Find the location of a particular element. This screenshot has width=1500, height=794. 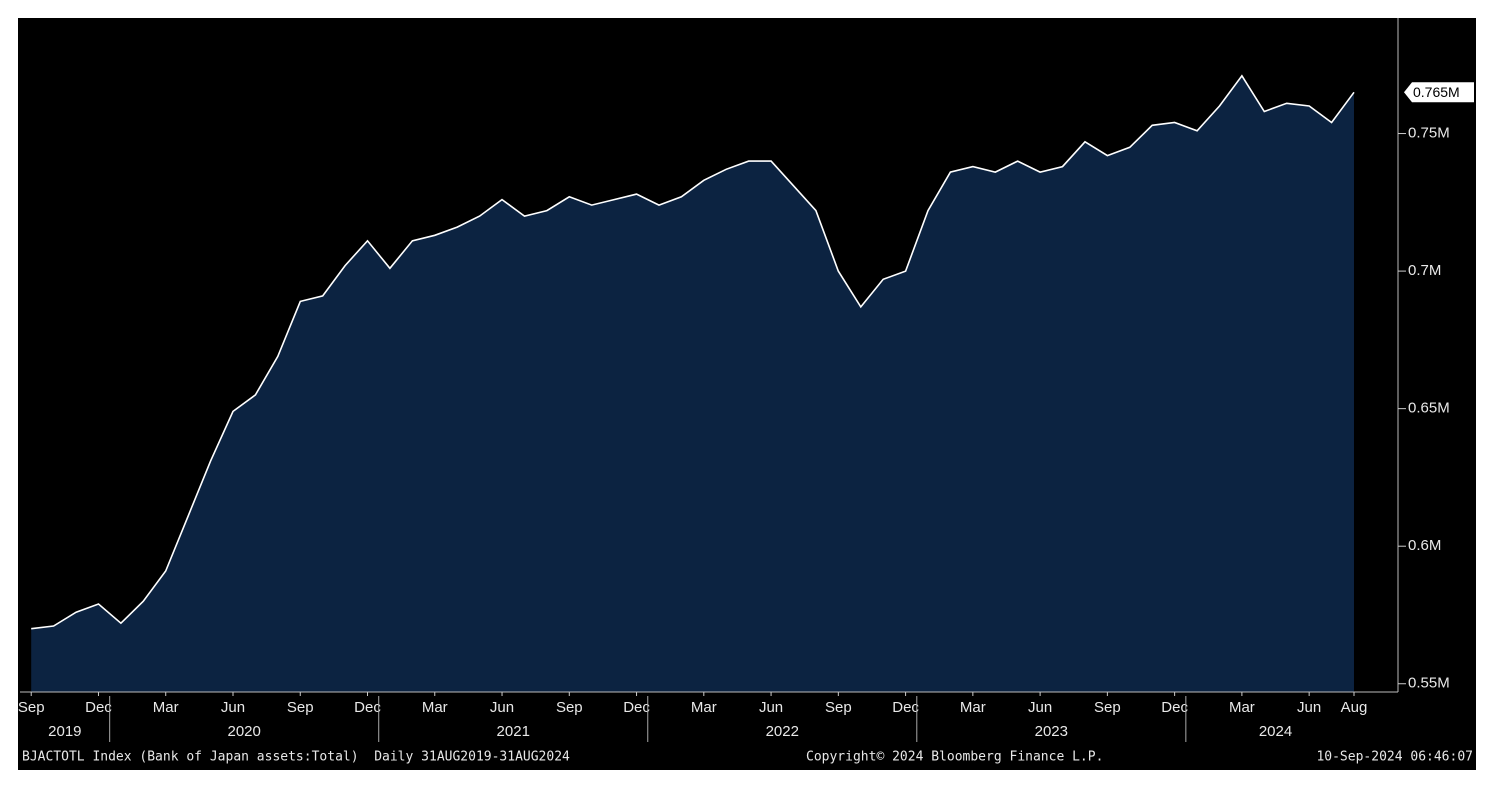

y-tick-label: 0.7M is located at coordinates (1424, 270).